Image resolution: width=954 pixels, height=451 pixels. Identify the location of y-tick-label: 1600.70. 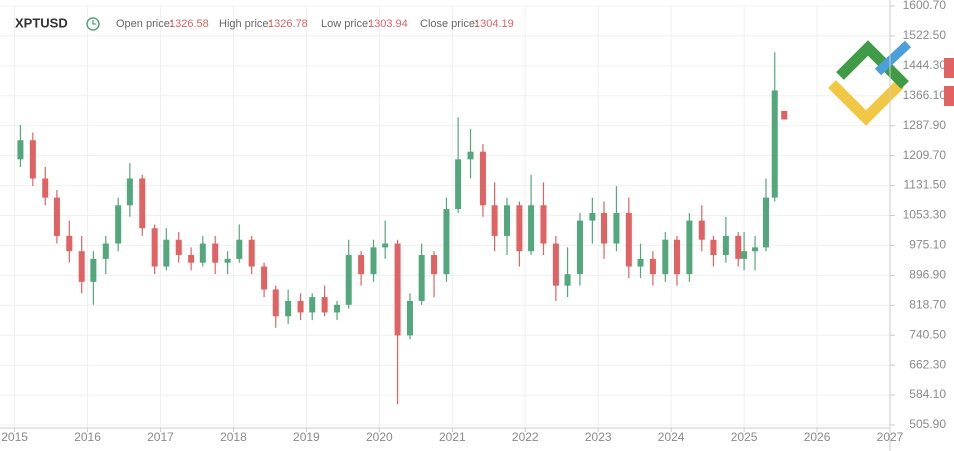
(925, 6).